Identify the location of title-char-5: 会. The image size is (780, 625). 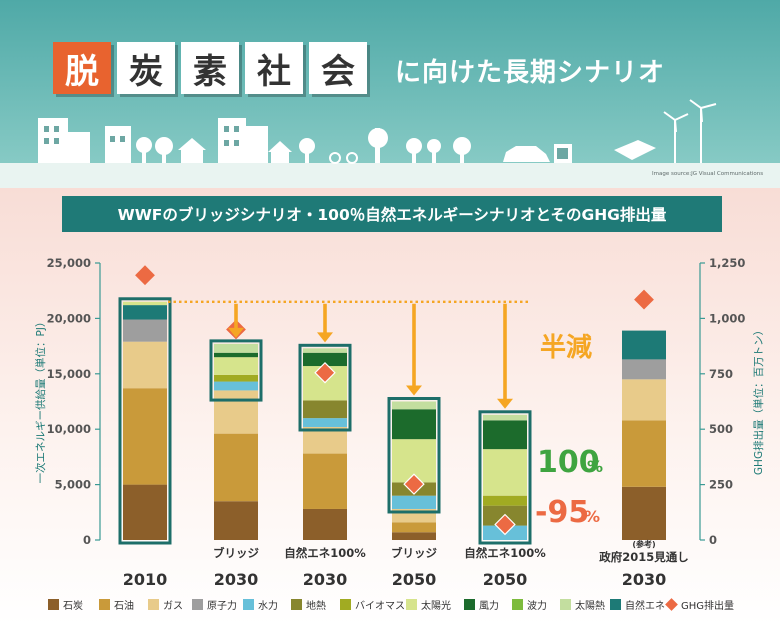
(338, 68).